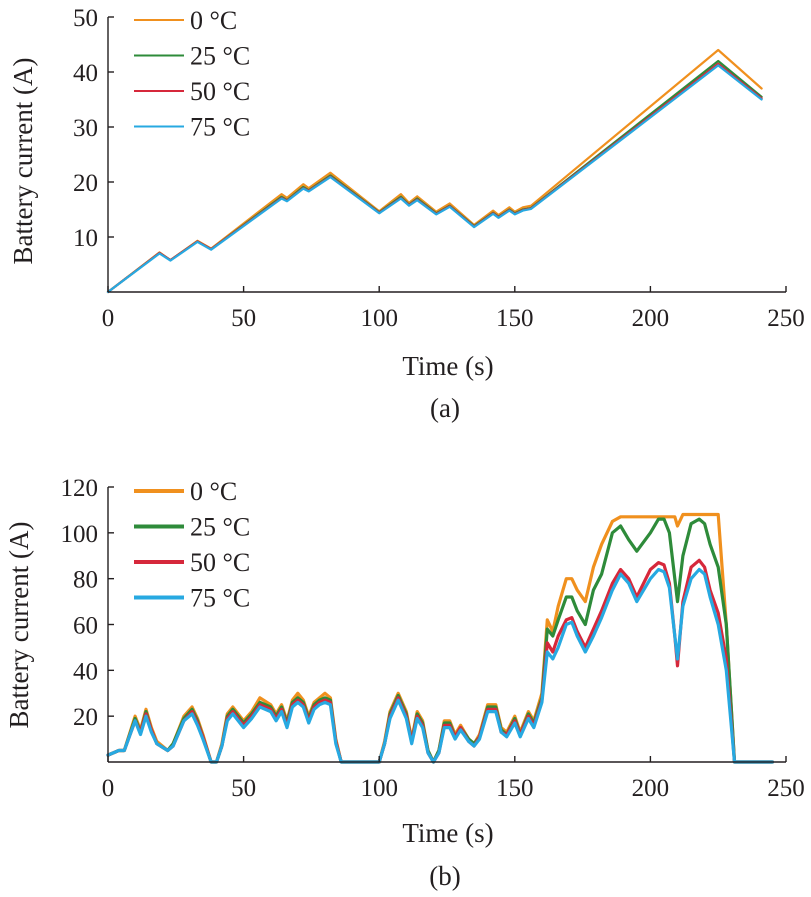  I want to click on chart-b-y-tick-label: 40, so click(85, 671).